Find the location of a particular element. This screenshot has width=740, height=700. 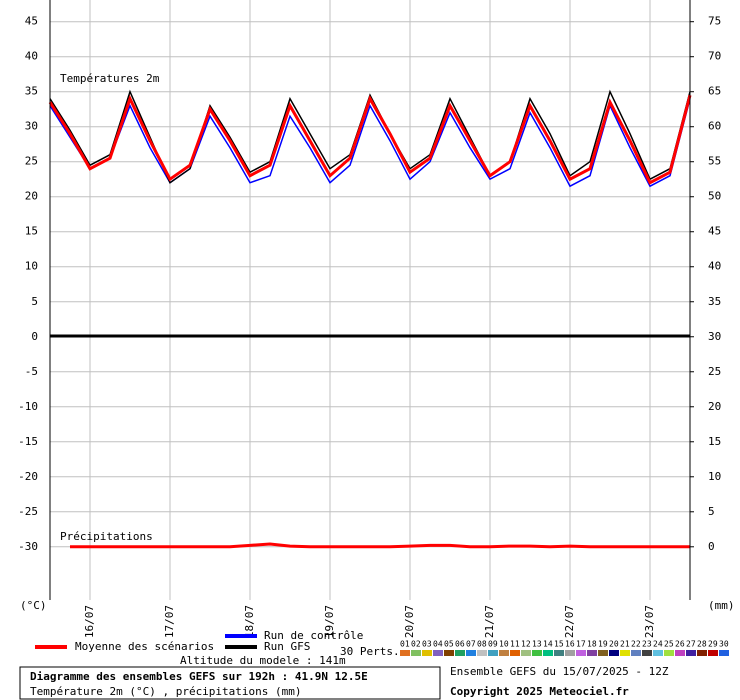

y-tick-label: -20 is located at coordinates (28, 476).